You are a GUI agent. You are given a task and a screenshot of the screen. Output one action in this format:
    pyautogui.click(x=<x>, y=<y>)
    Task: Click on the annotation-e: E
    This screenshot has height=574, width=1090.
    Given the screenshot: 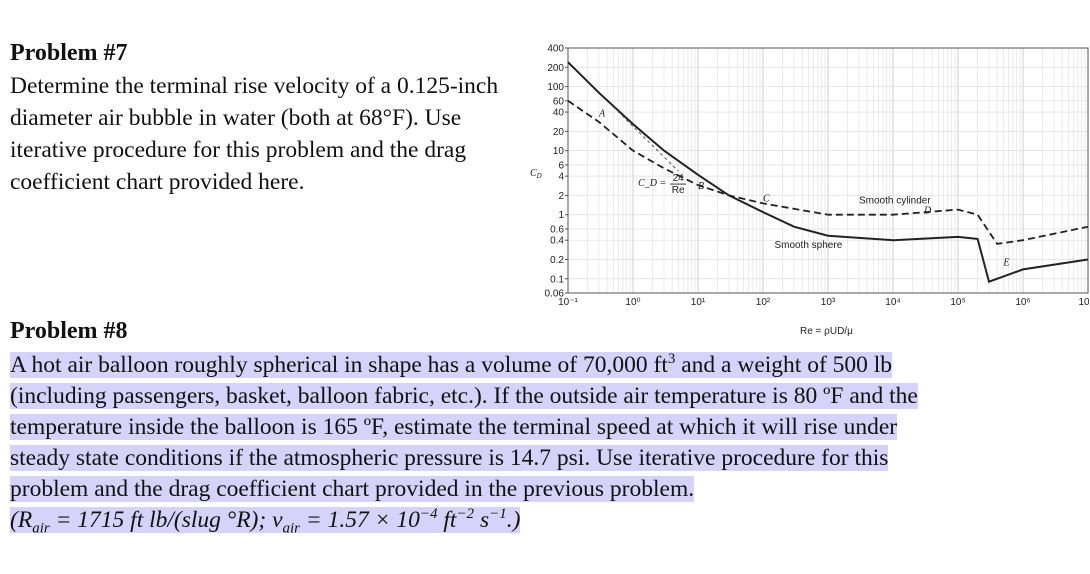 What is the action you would take?
    pyautogui.click(x=1005, y=263)
    